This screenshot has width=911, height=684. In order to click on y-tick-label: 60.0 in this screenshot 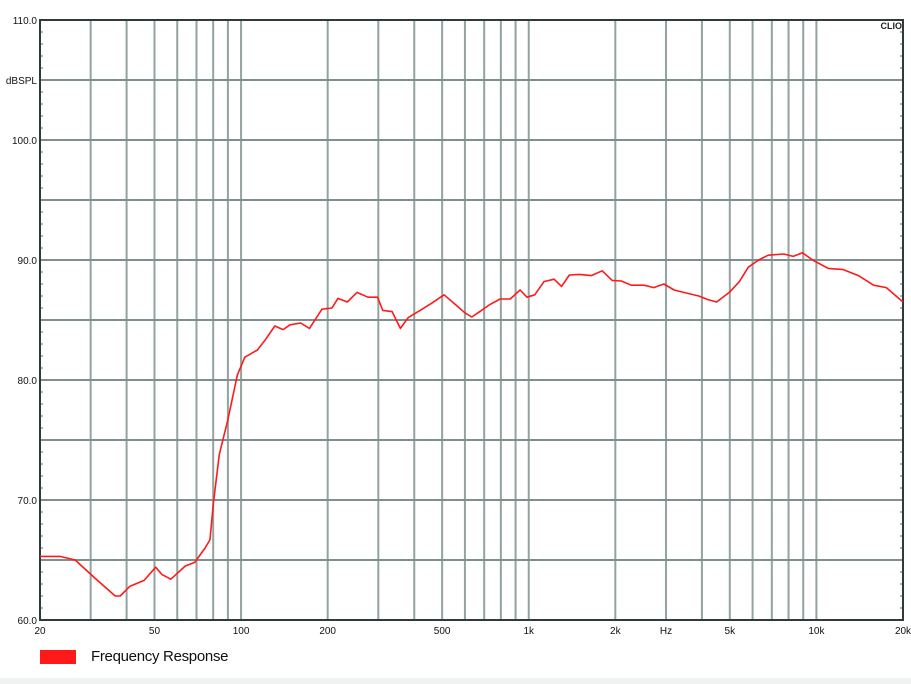, I will do `click(28, 621)`.